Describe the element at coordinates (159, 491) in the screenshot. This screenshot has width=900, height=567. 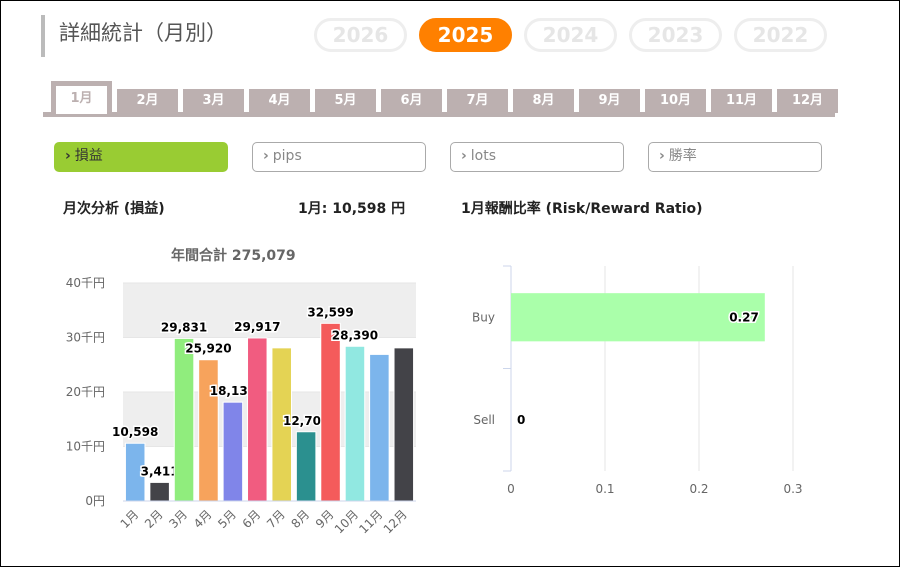
I see `bar-2月` at that location.